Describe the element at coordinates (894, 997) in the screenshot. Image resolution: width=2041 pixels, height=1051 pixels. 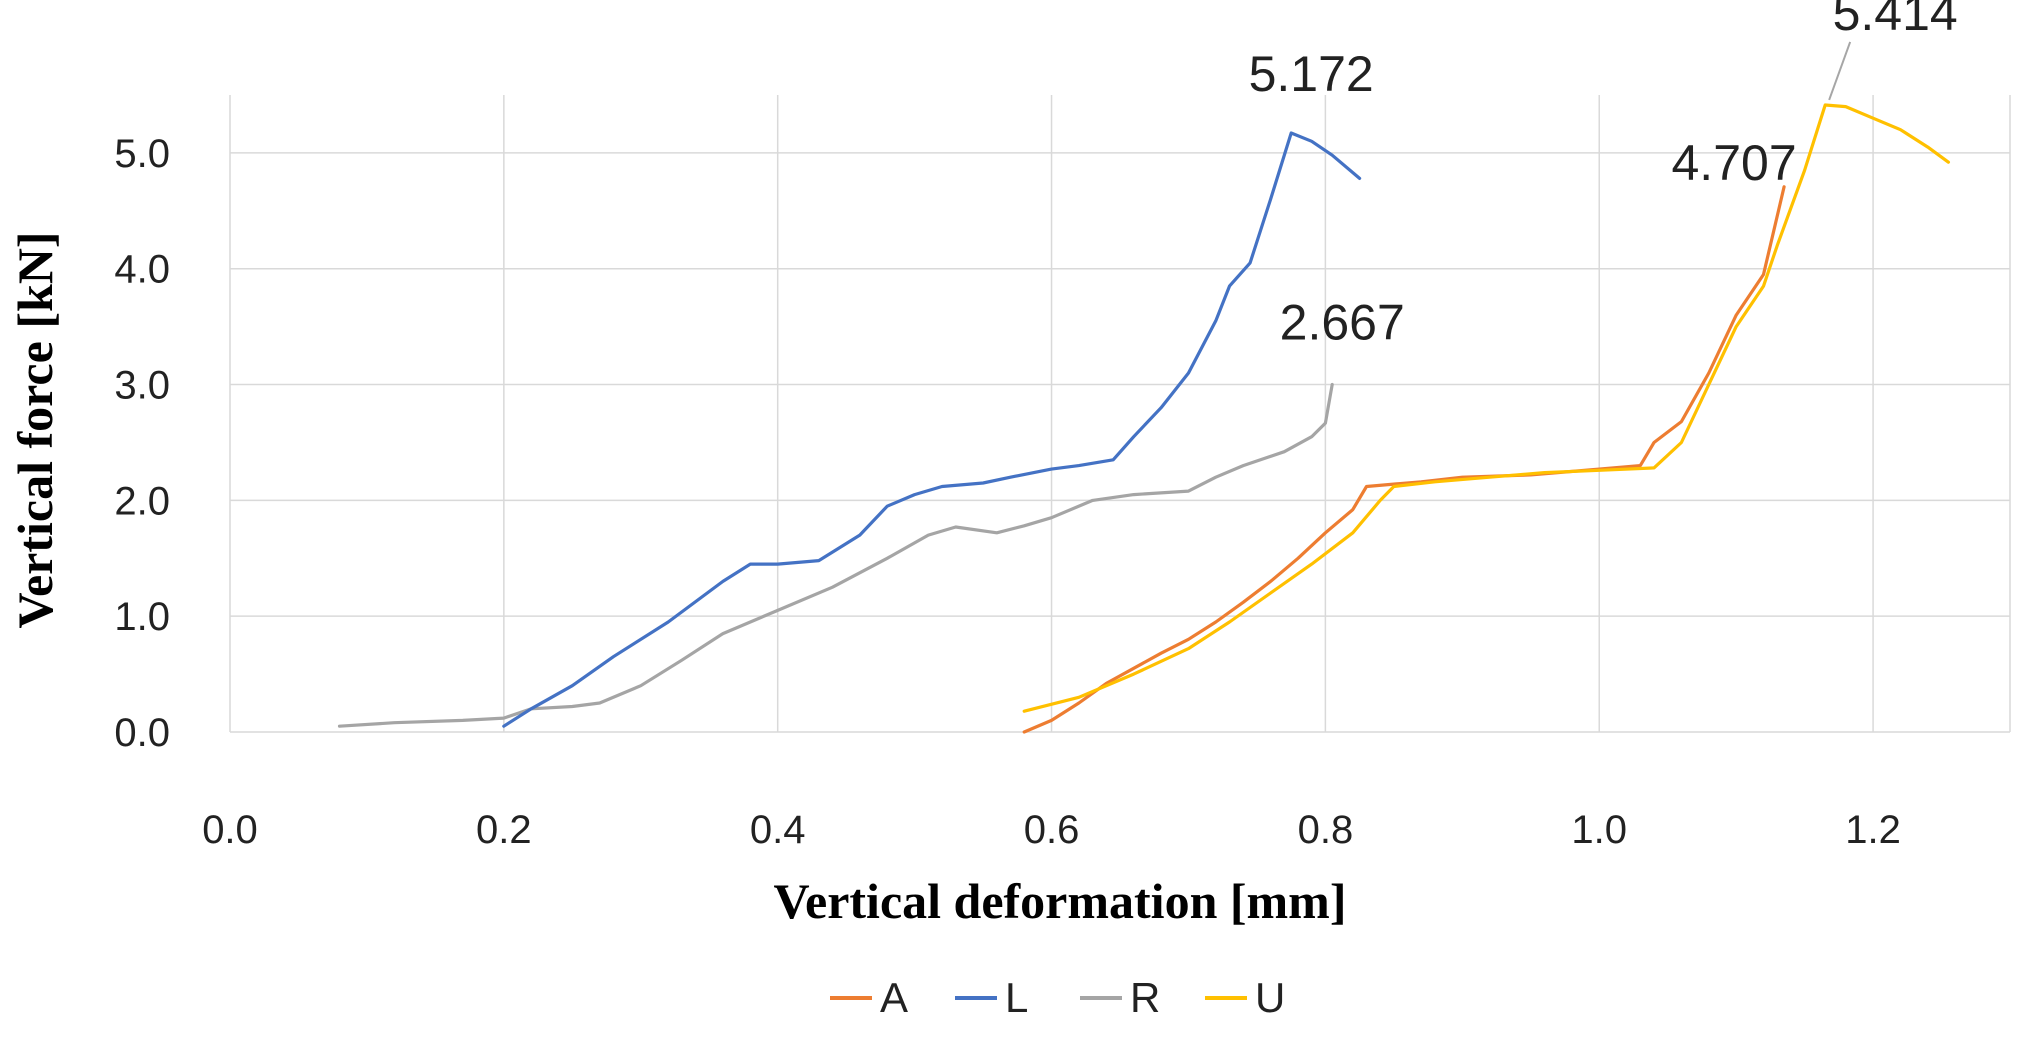
I see `legend-label-a: A` at that location.